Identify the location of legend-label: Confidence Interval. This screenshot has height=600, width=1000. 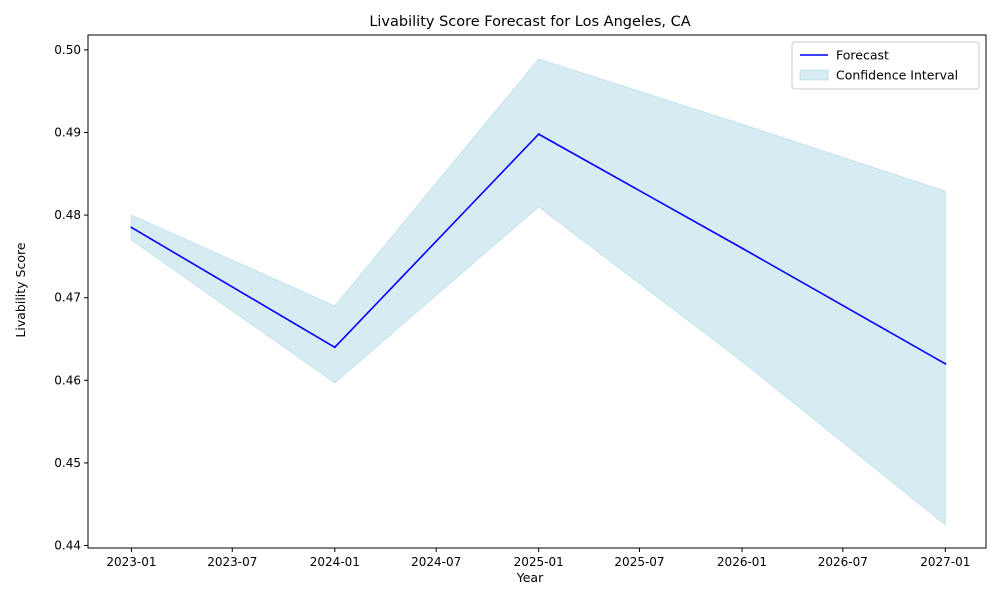
(897, 75).